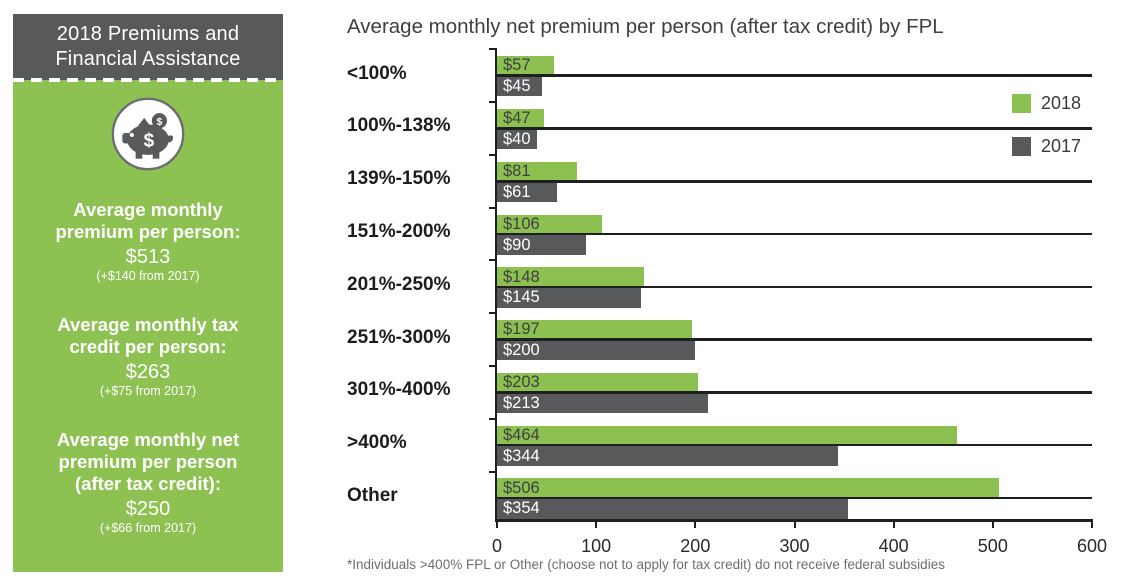 The image size is (1132, 582). What do you see at coordinates (517, 244) in the screenshot?
I see `bar-value-label: $90` at bounding box center [517, 244].